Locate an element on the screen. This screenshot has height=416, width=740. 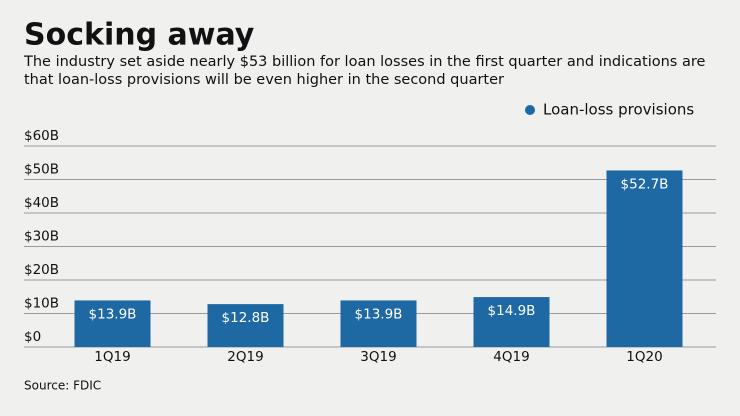
y-tick-label: $20B is located at coordinates (41, 270).